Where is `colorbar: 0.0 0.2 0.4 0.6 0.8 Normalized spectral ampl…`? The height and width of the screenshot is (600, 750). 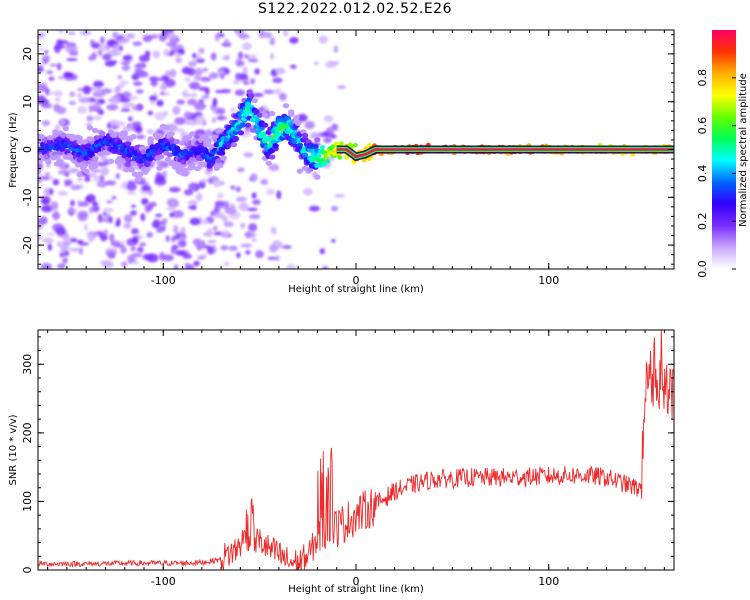
colorbar: 0.0 0.2 0.4 0.6 0.8 Normalized spectral ampl… is located at coordinates (722, 154).